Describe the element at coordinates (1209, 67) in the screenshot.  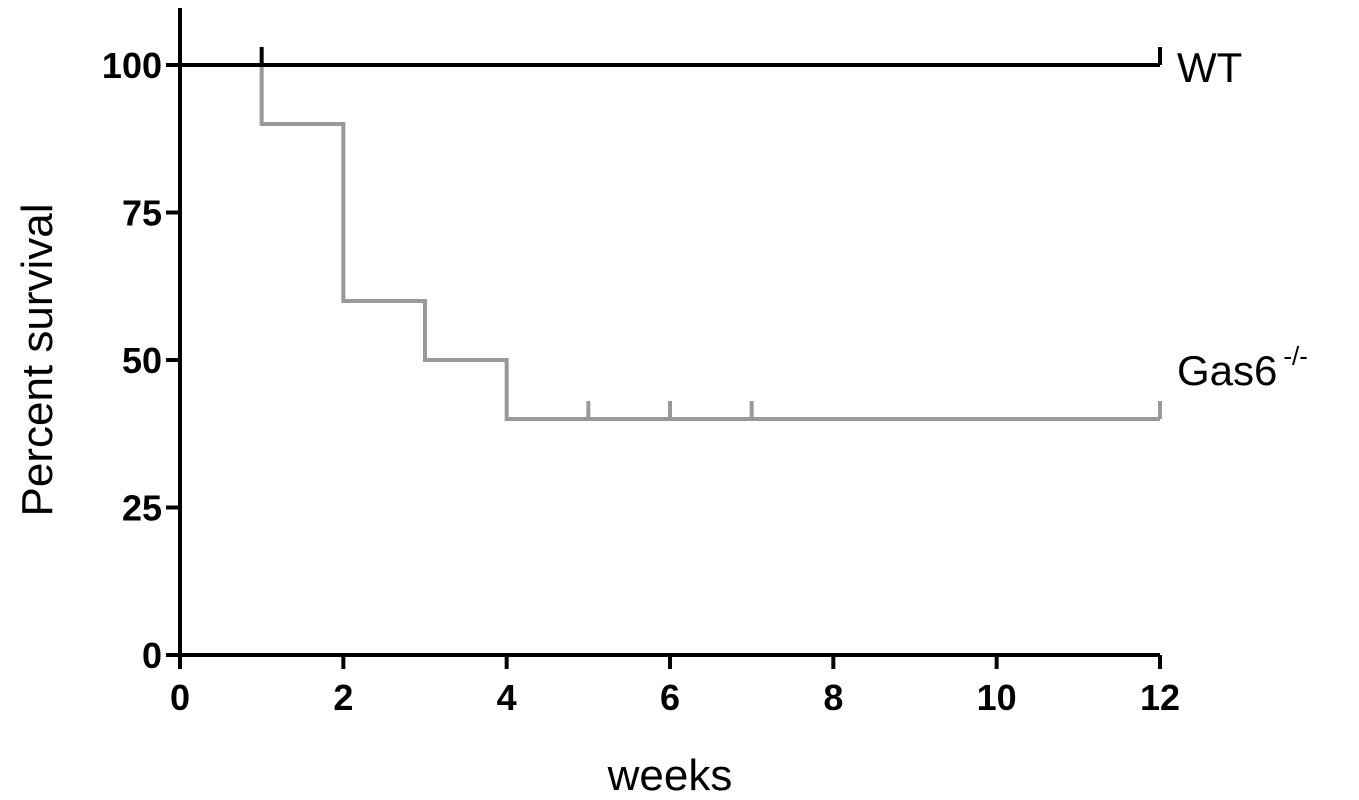
I see `series-label-wt: WT` at that location.